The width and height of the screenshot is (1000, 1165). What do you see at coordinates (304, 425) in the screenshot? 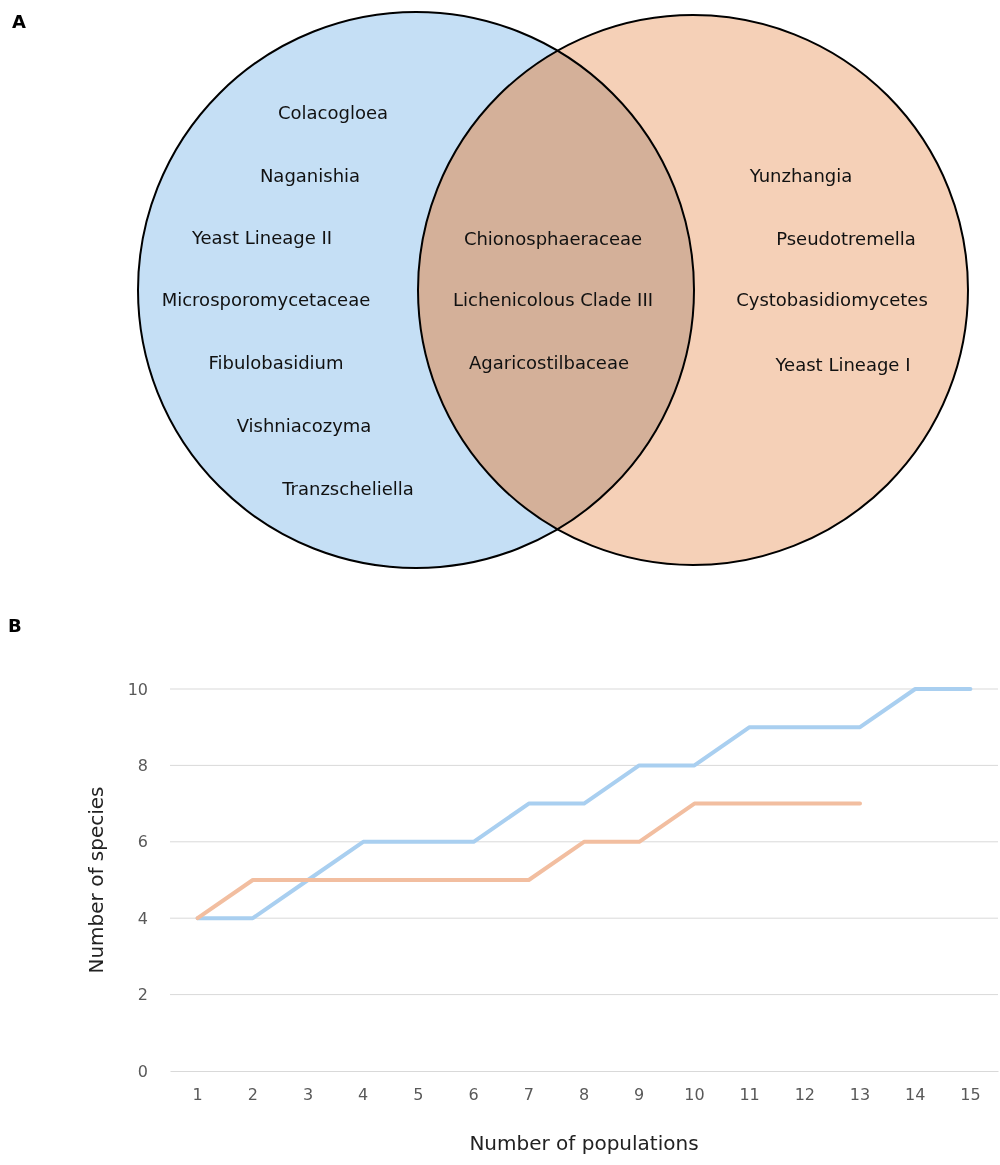
I see `text: Vishniacozyma` at bounding box center [304, 425].